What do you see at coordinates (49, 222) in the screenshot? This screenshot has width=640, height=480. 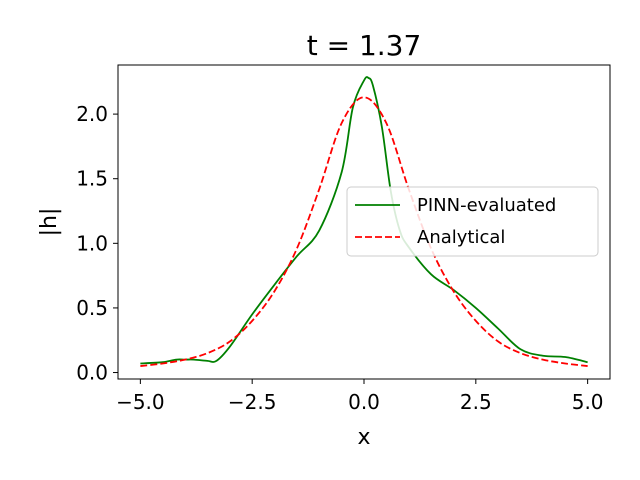 I see `y-axis-label: |h|` at bounding box center [49, 222].